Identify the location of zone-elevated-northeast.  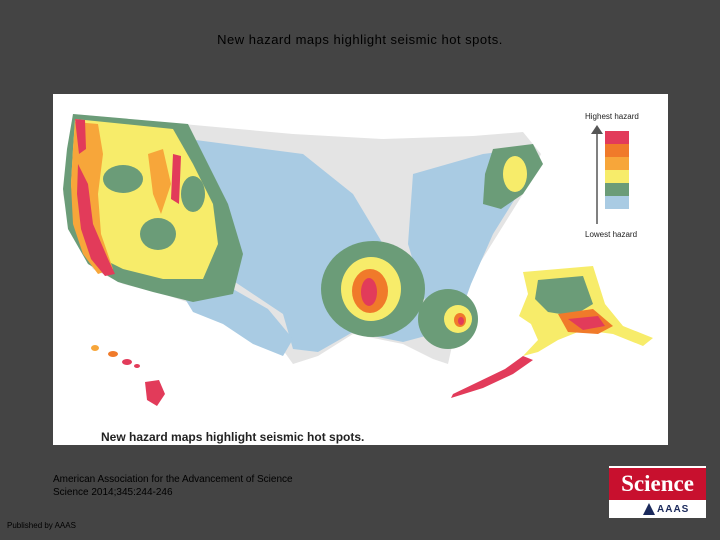
(515, 174).